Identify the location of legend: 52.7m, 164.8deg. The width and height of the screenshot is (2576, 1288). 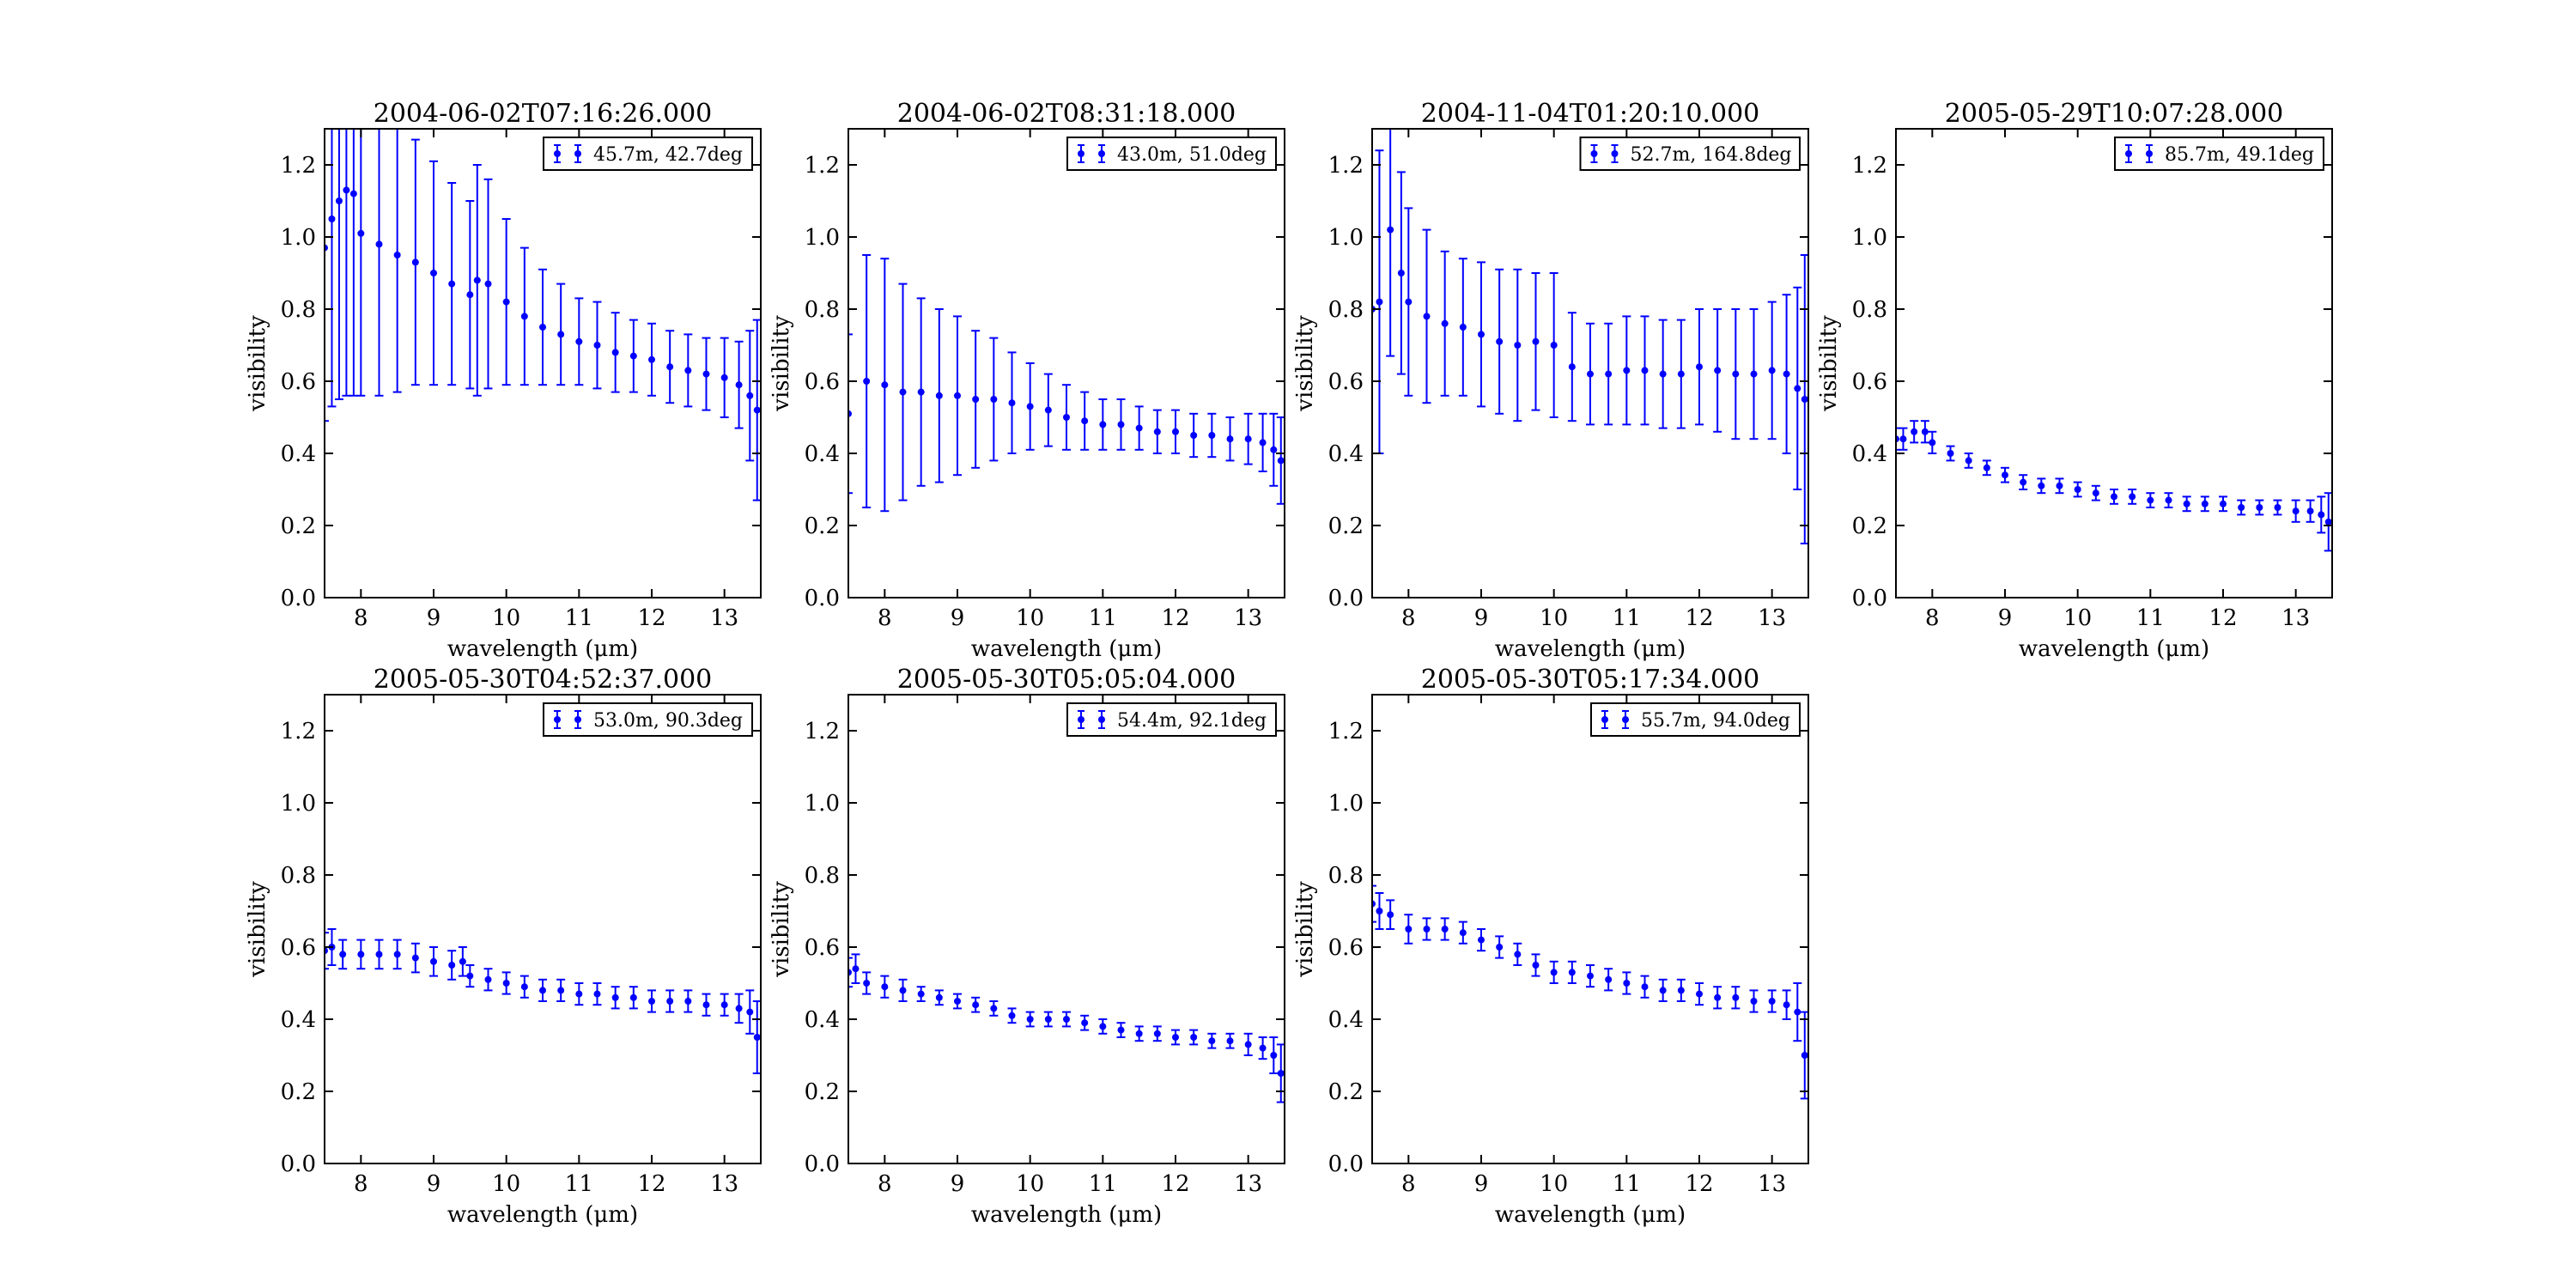
(1690, 154).